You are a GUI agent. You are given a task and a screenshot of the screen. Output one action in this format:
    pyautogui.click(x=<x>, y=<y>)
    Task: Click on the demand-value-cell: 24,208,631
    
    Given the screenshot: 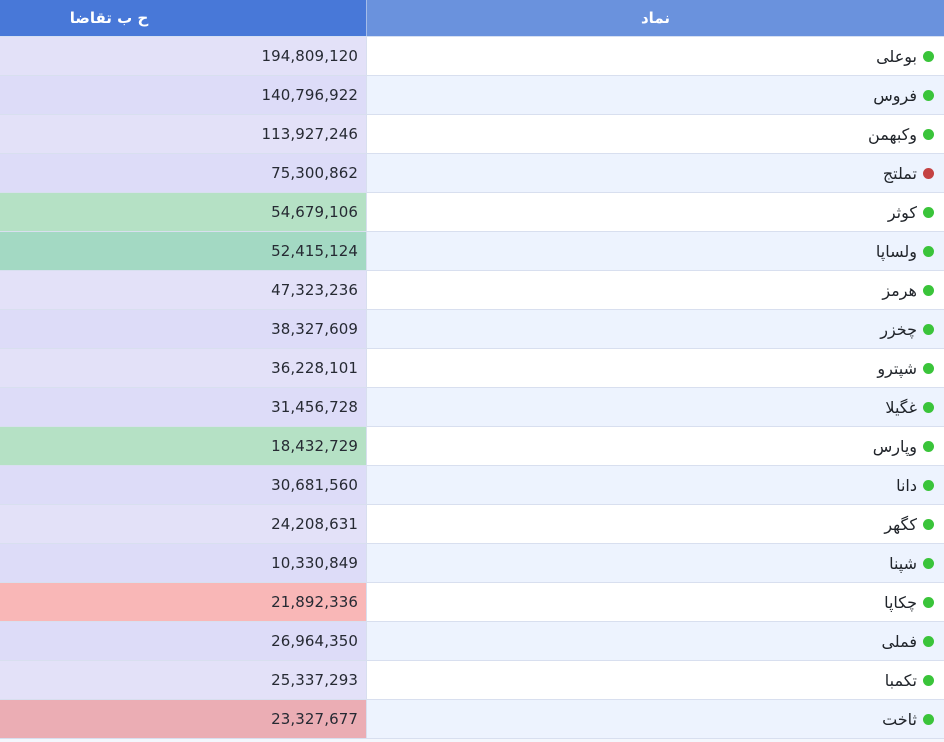 What is the action you would take?
    pyautogui.click(x=183, y=524)
    